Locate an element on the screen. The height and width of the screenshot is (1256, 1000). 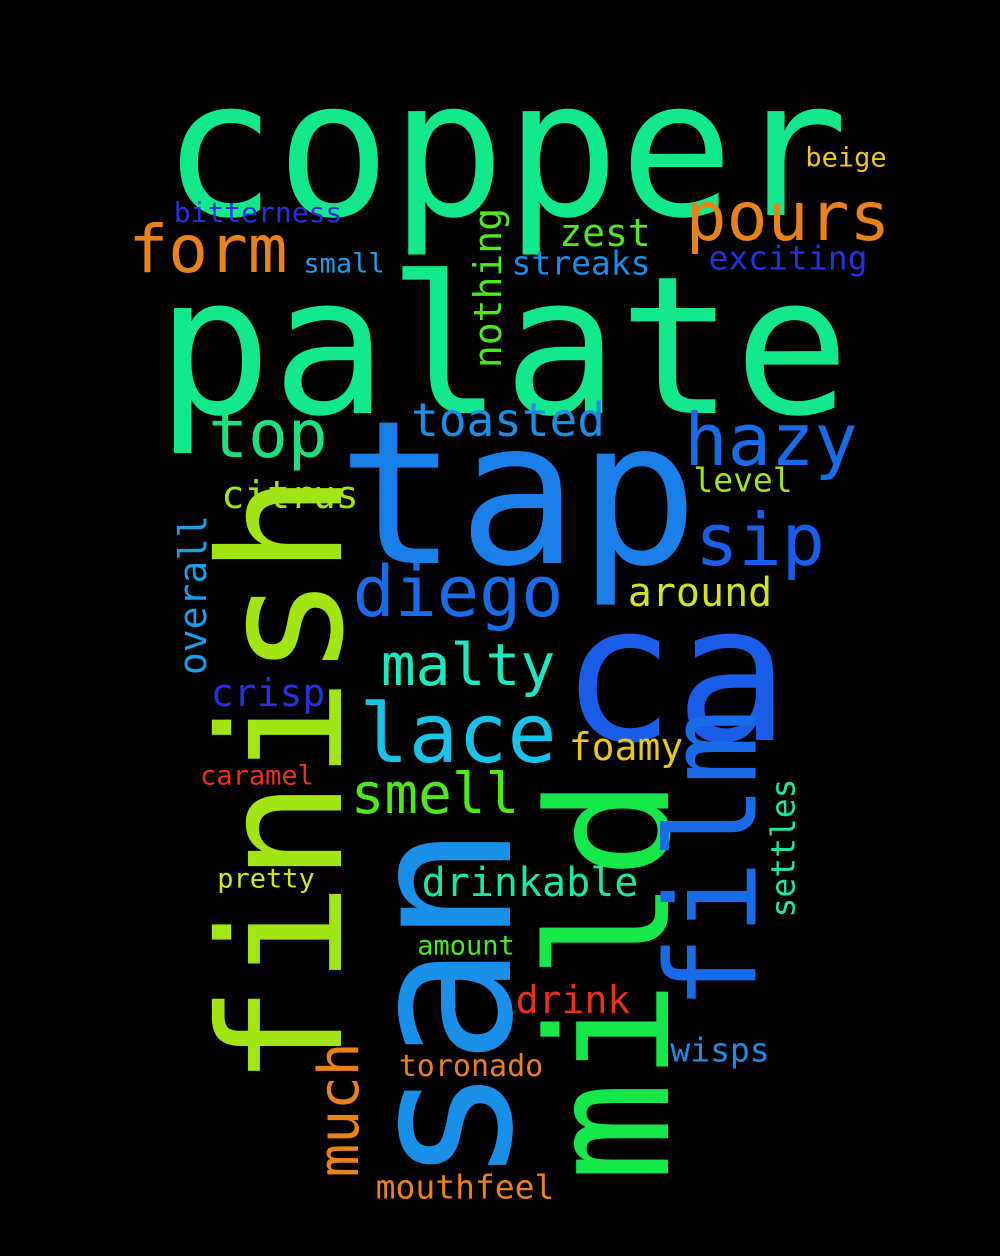
word-citrus: citrus is located at coordinates (290, 495).